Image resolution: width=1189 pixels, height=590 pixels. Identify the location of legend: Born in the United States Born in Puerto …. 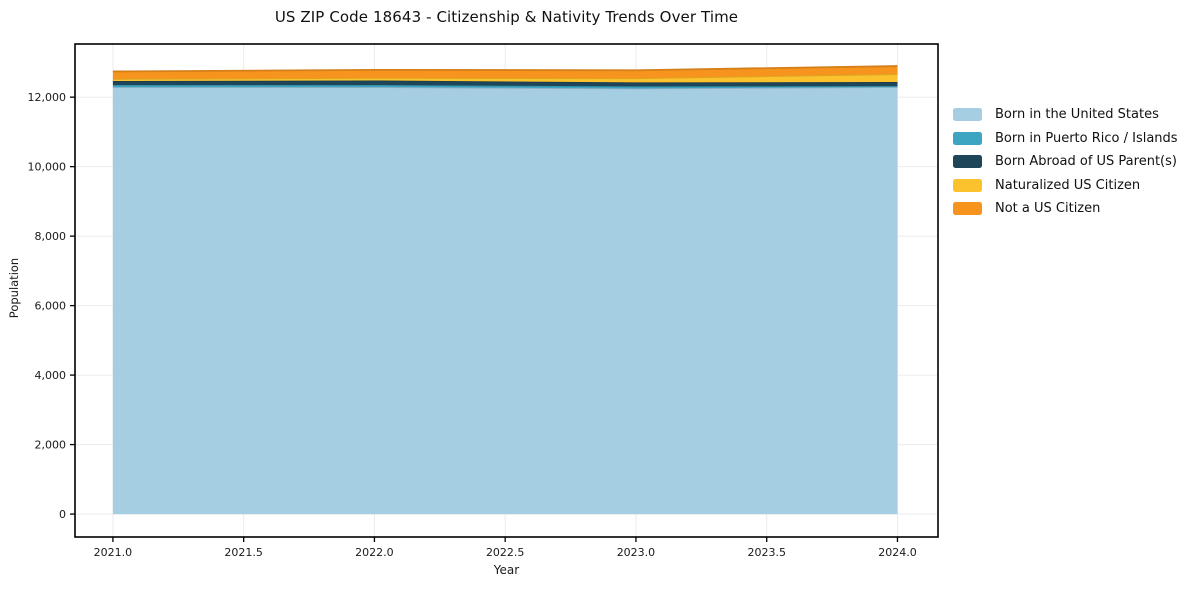
(1065, 162).